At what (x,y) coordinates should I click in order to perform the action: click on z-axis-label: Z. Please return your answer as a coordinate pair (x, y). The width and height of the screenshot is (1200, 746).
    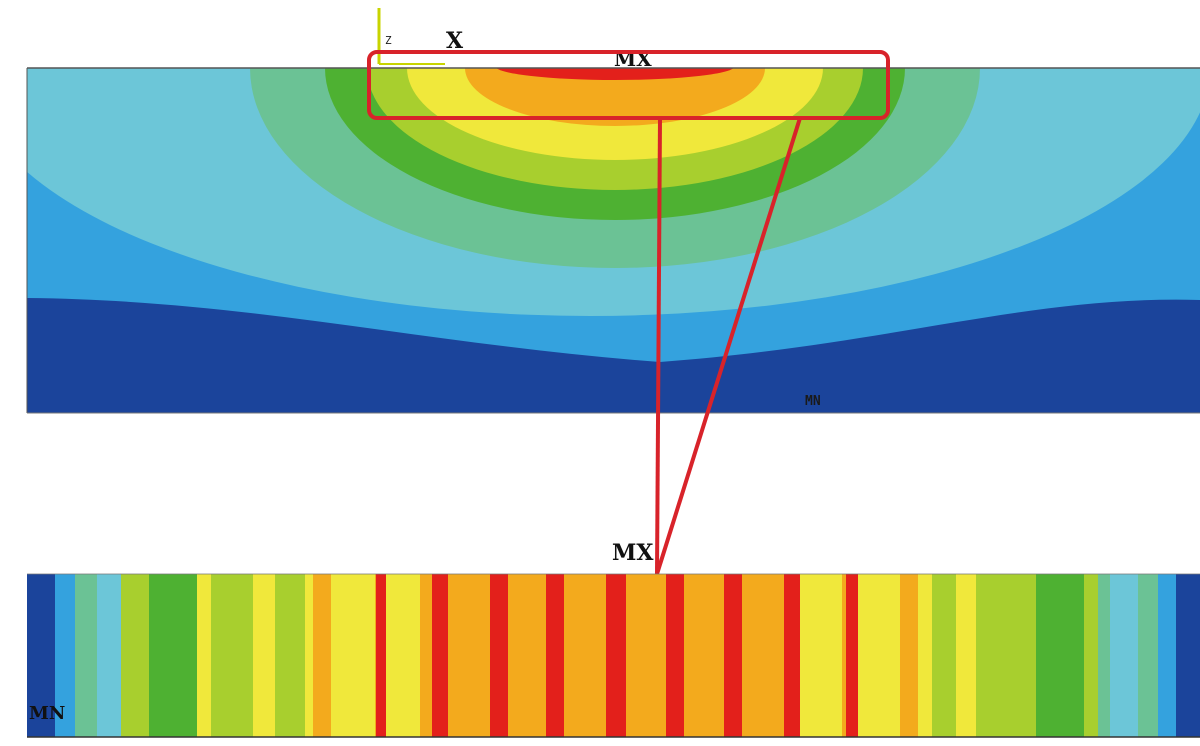
    Looking at the image, I should click on (388, 40).